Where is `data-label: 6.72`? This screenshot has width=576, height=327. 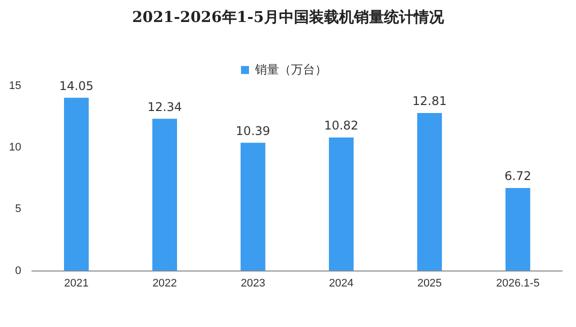 data-label: 6.72 is located at coordinates (518, 176).